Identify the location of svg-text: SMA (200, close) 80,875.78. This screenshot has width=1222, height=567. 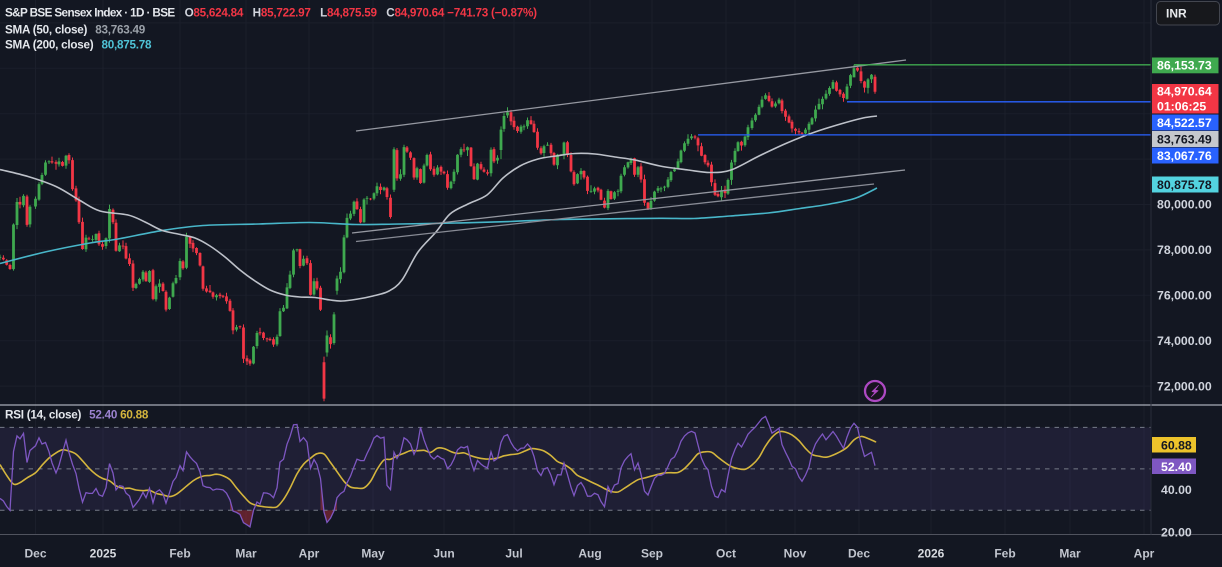
(78, 45).